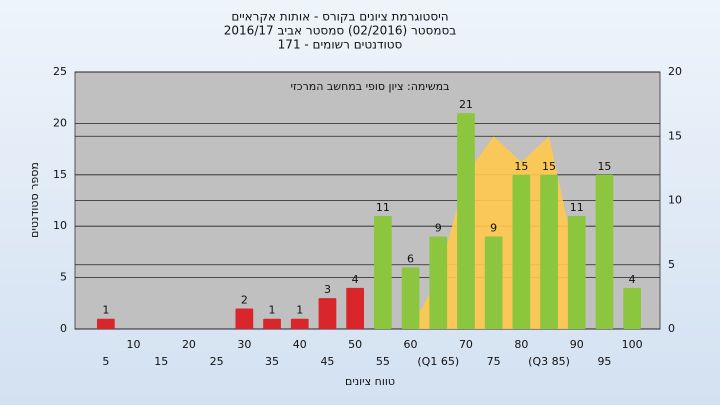 This screenshot has height=405, width=720. I want to click on x-tick-label: 80, so click(521, 344).